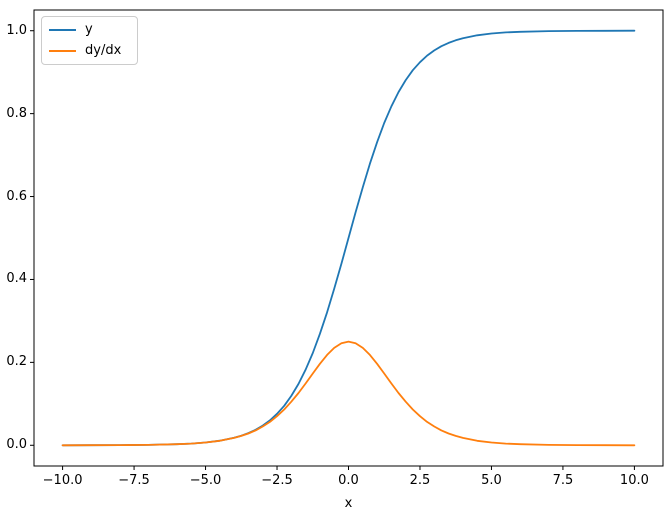 This screenshot has width=671, height=525. I want to click on legend-label: y, so click(89, 29).